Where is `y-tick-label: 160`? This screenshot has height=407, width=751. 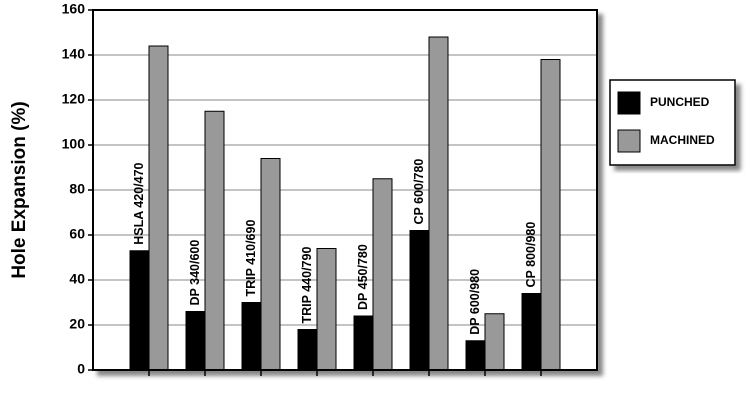
y-tick-label: 160 is located at coordinates (74, 9).